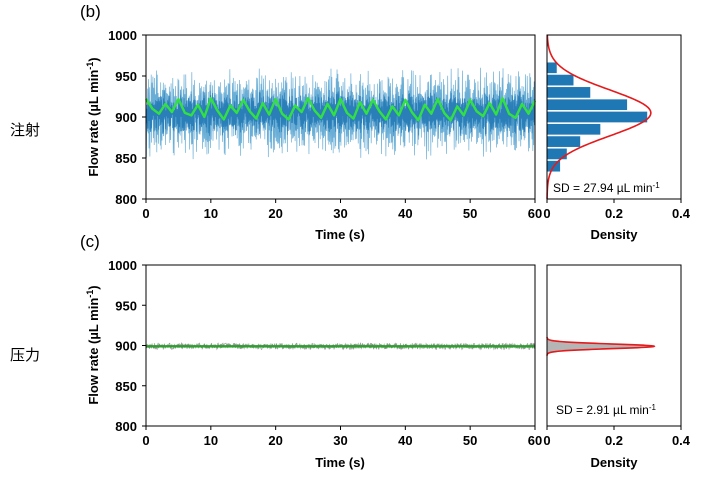 The width and height of the screenshot is (703, 479). What do you see at coordinates (126, 346) in the screenshot?
I see `y-tick-label-c: 900` at bounding box center [126, 346].